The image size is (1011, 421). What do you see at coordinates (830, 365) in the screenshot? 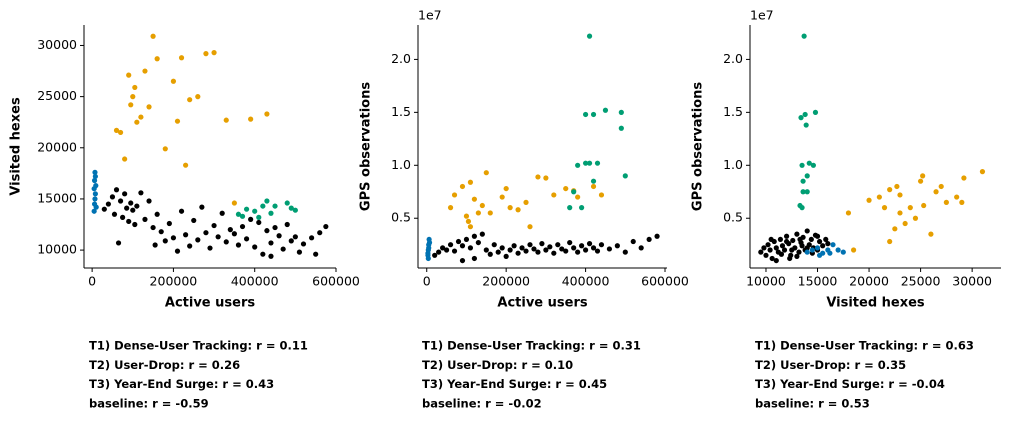
I see `annotation: T2) User-Drop: r = 0.35` at bounding box center [830, 365].